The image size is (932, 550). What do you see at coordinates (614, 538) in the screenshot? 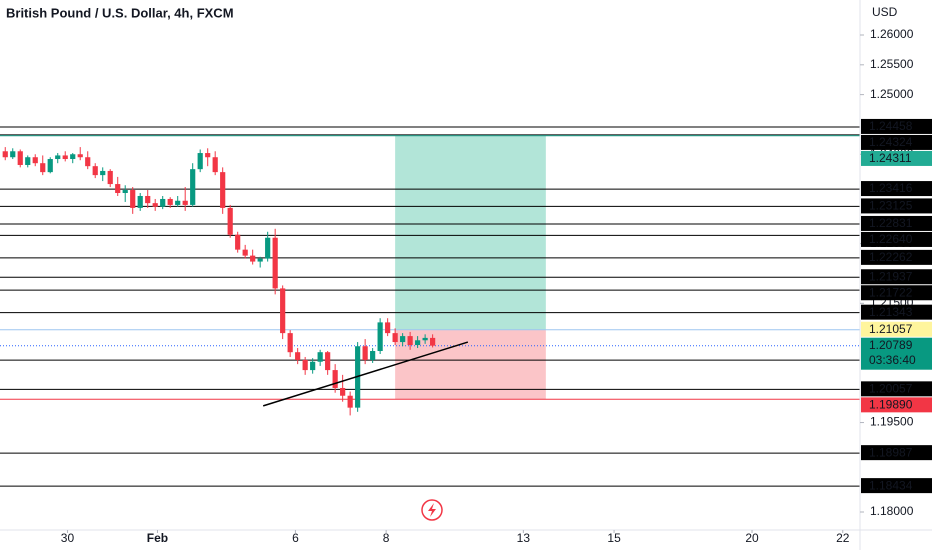
I see `x-tick-label: 15` at bounding box center [614, 538].